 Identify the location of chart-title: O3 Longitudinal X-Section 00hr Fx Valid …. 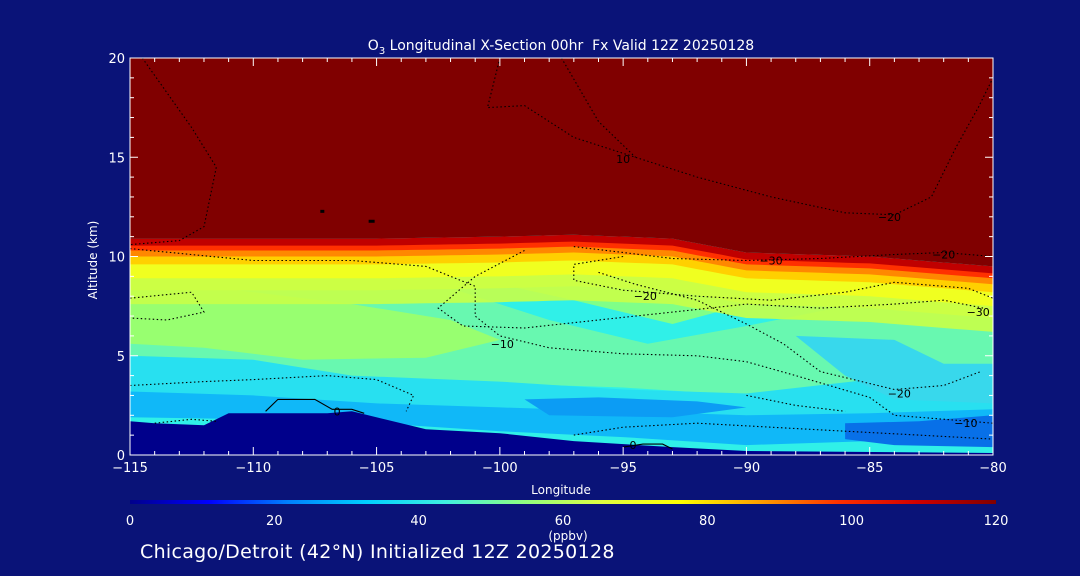
(561, 47).